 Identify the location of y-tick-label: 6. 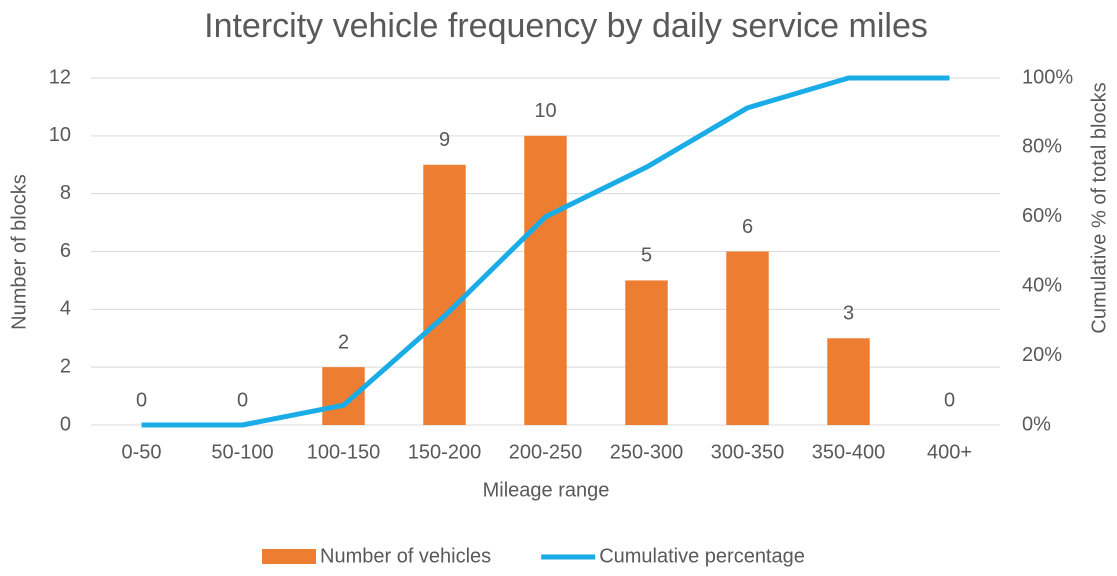
(65, 251).